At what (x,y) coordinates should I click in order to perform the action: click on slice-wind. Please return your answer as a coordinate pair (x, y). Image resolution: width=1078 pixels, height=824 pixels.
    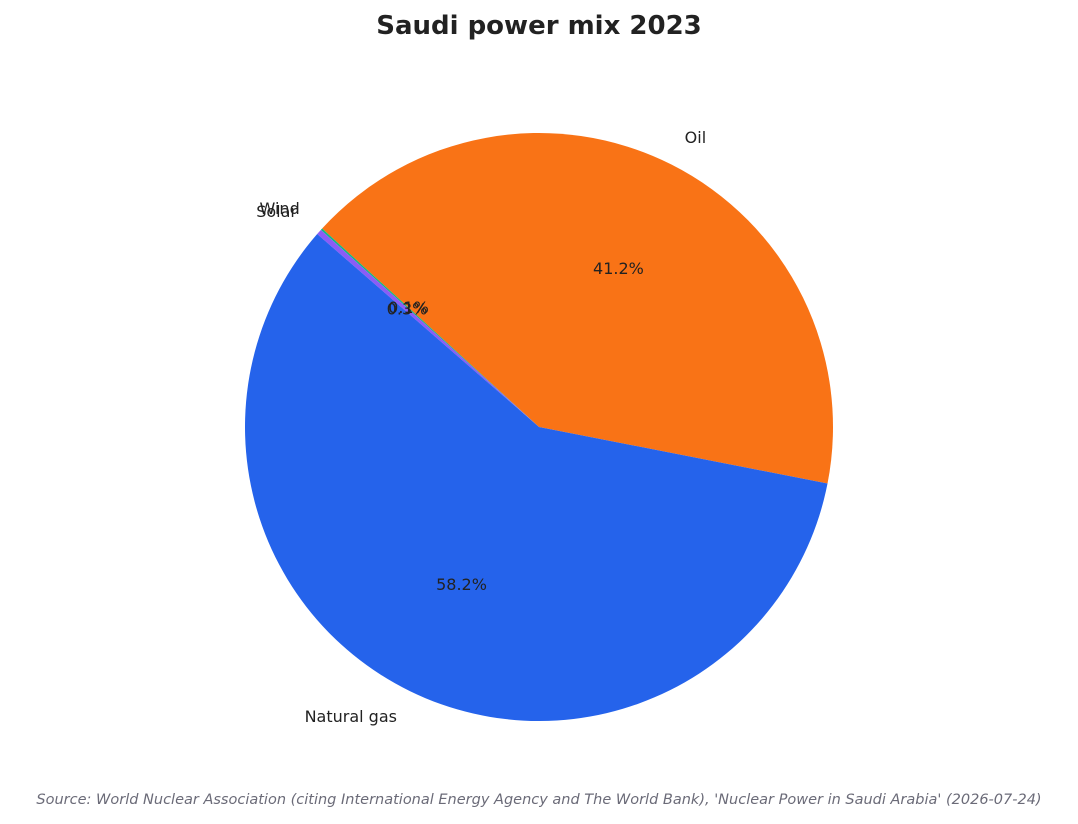
    Looking at the image, I should click on (429, 327).